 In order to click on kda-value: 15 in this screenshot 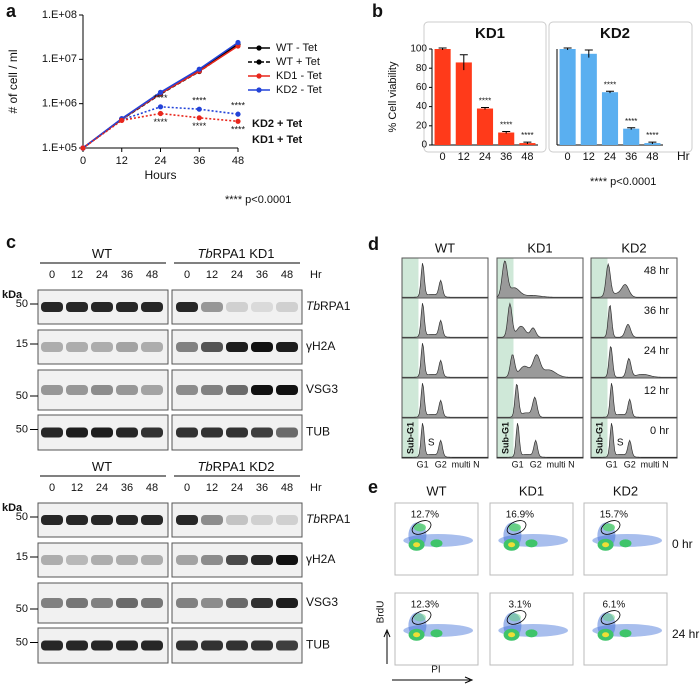, I will do `click(22, 557)`.